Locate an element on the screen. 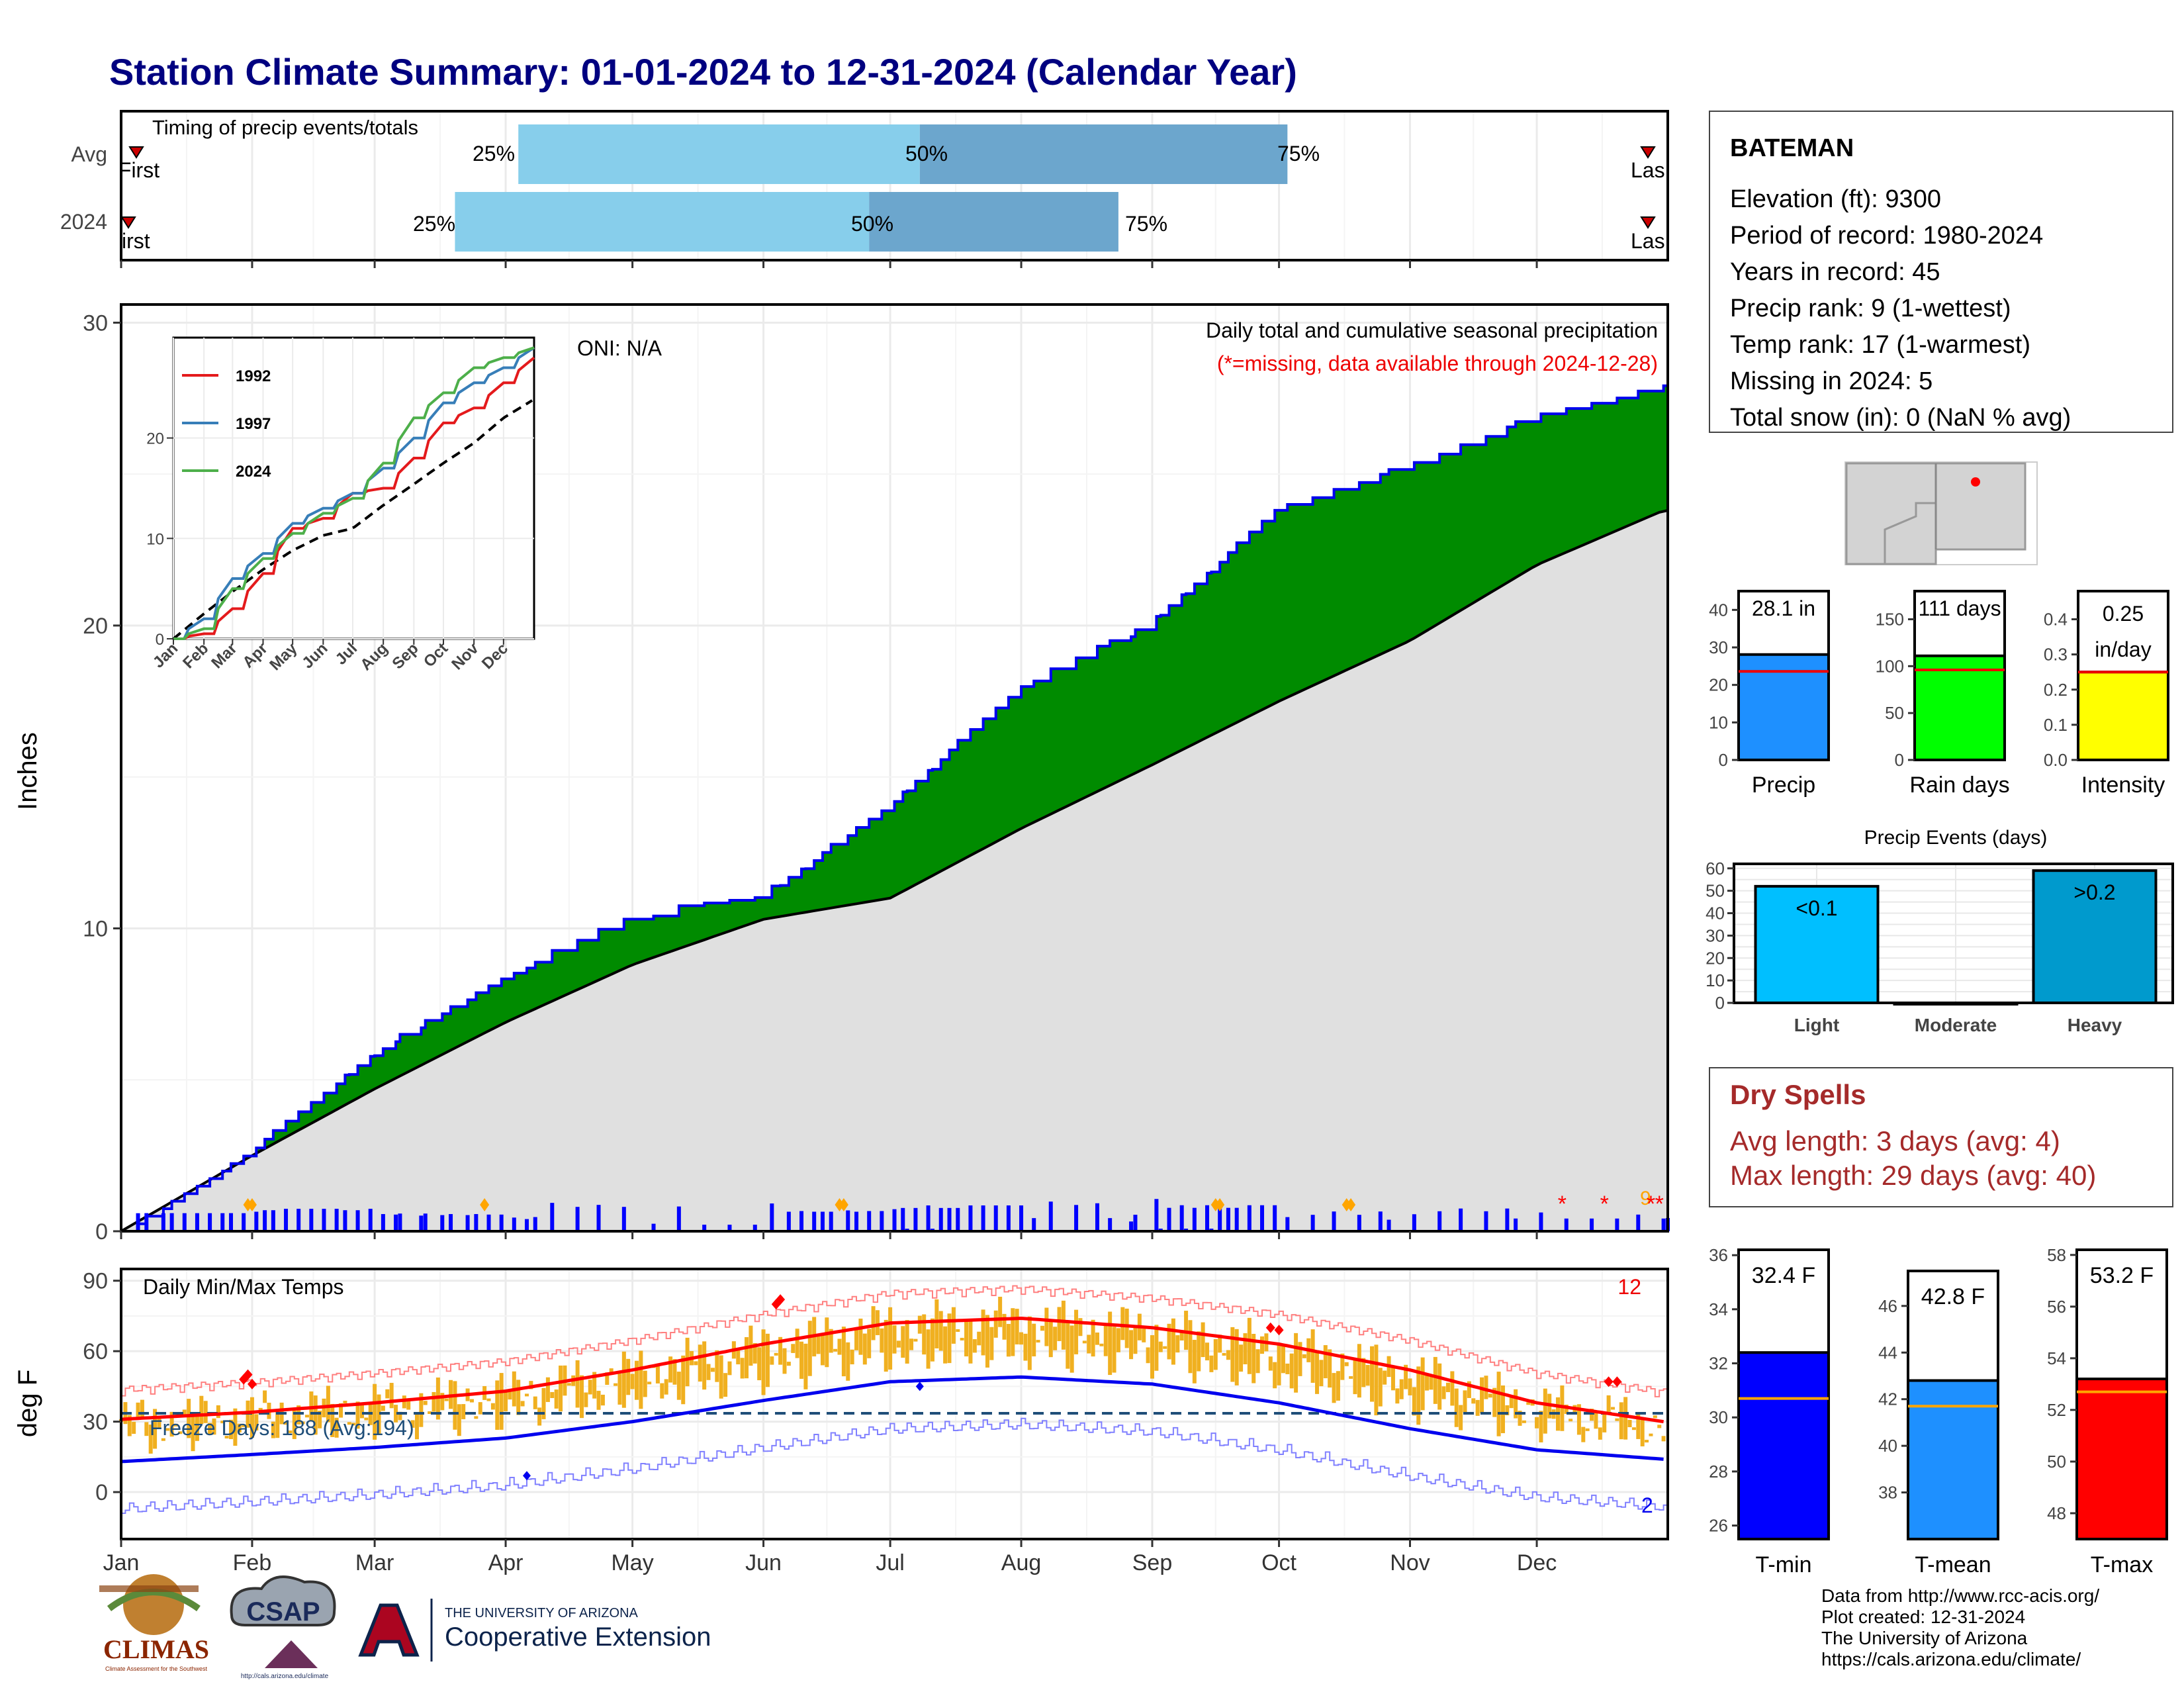 The width and height of the screenshot is (2184, 1688). avg-first-label: First is located at coordinates (138, 170).